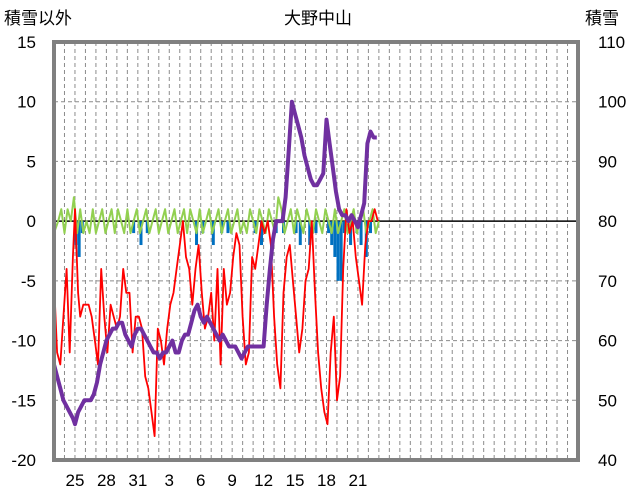  Describe the element at coordinates (74, 480) in the screenshot. I see `x-tick-label: 25` at that location.